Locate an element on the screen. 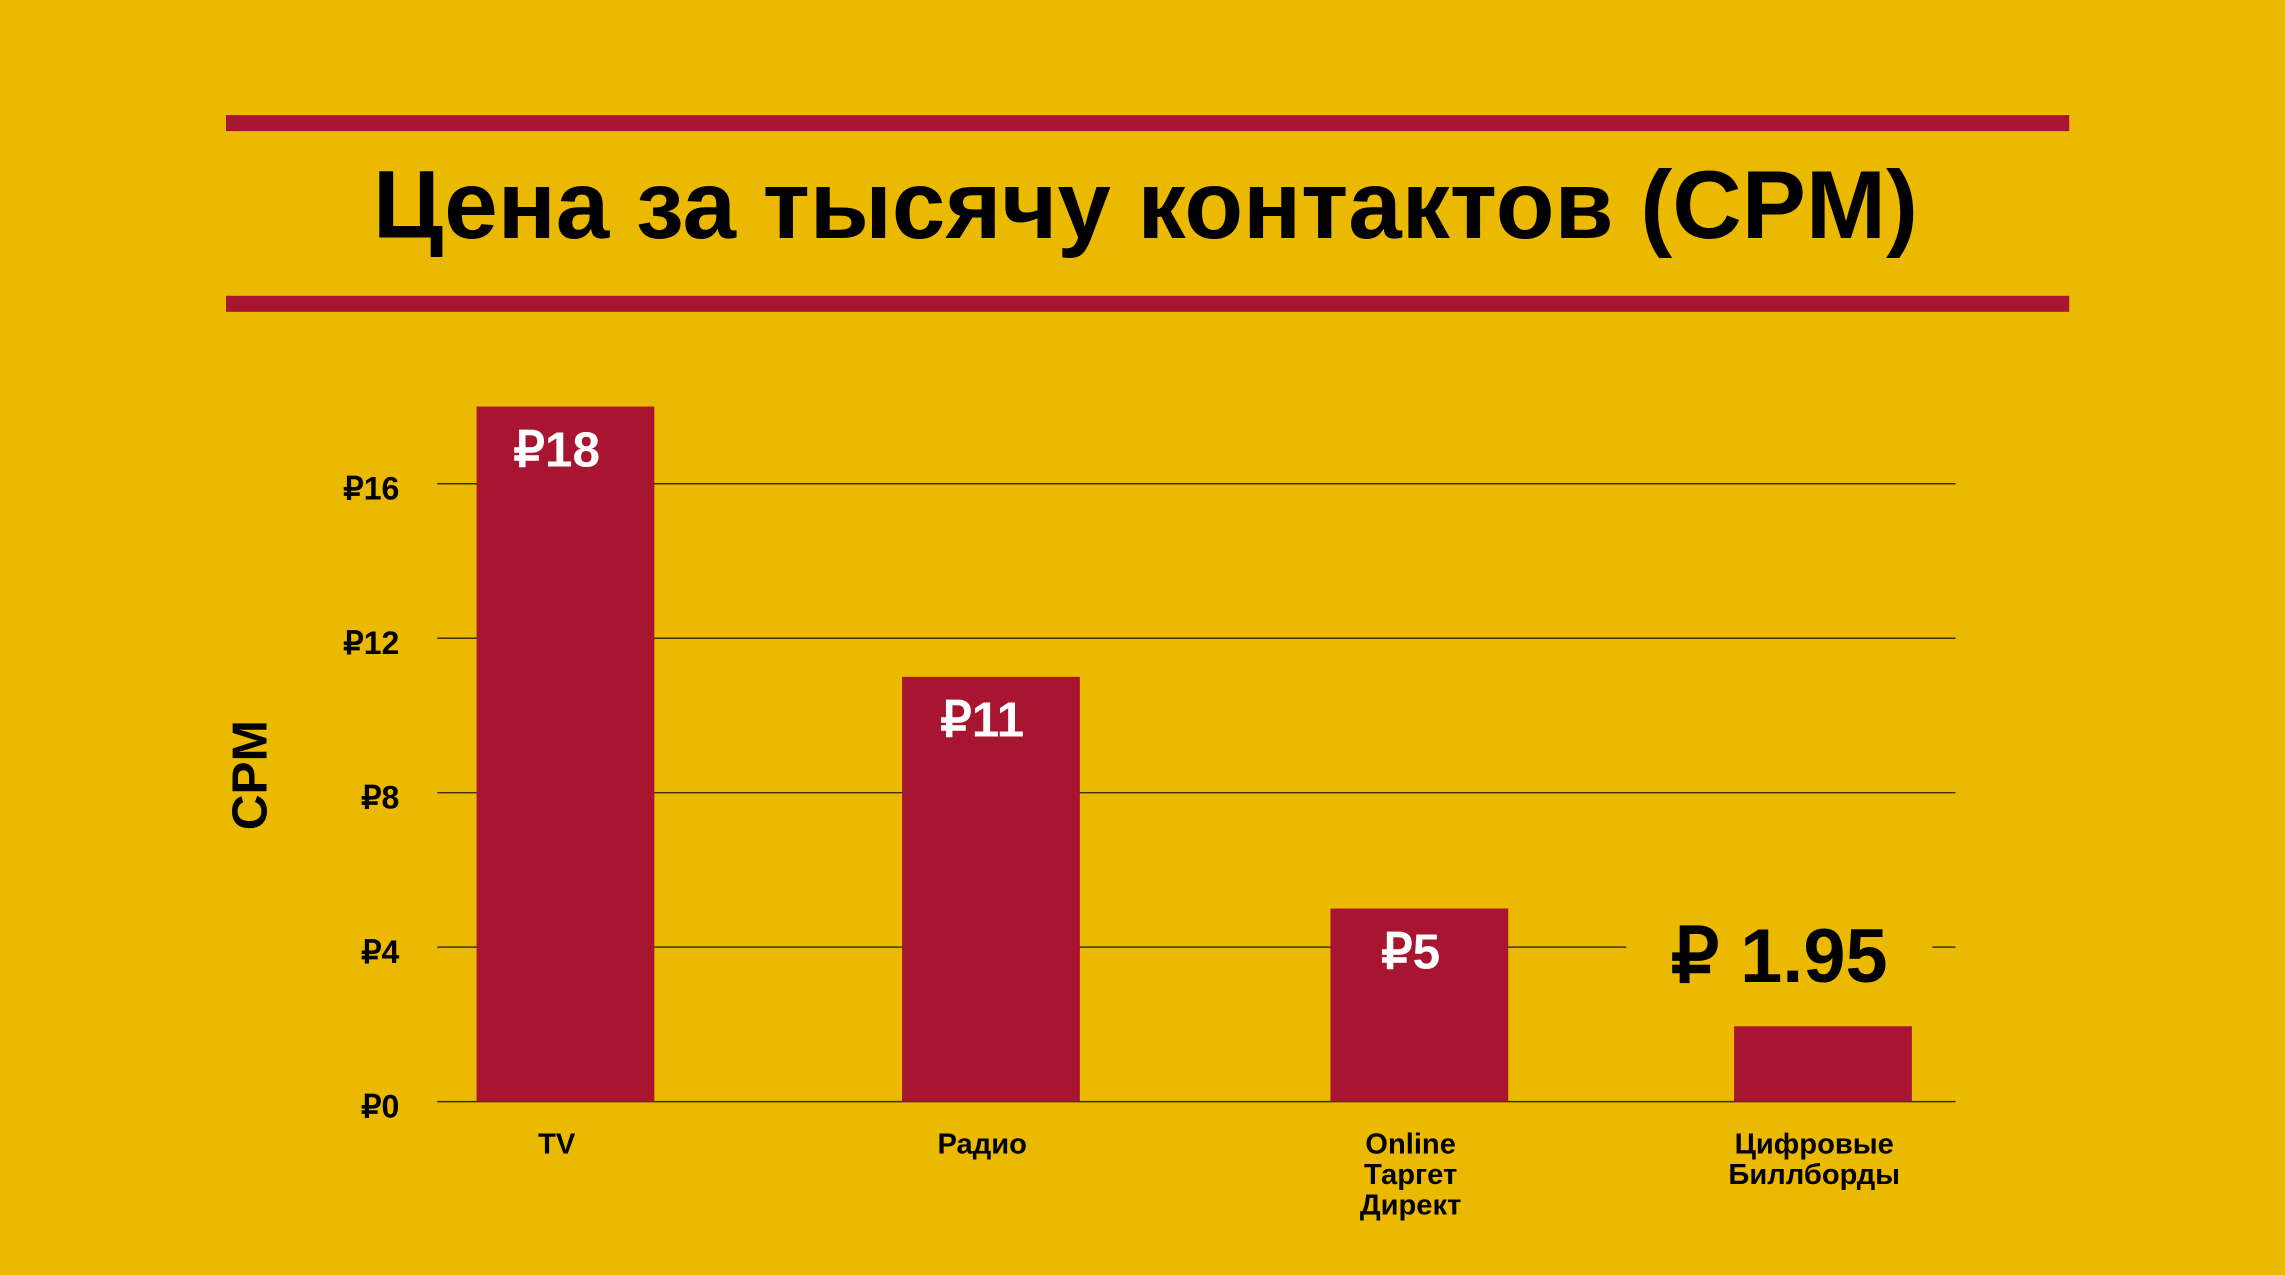  x-tick-label-line: Радио is located at coordinates (981, 1144).